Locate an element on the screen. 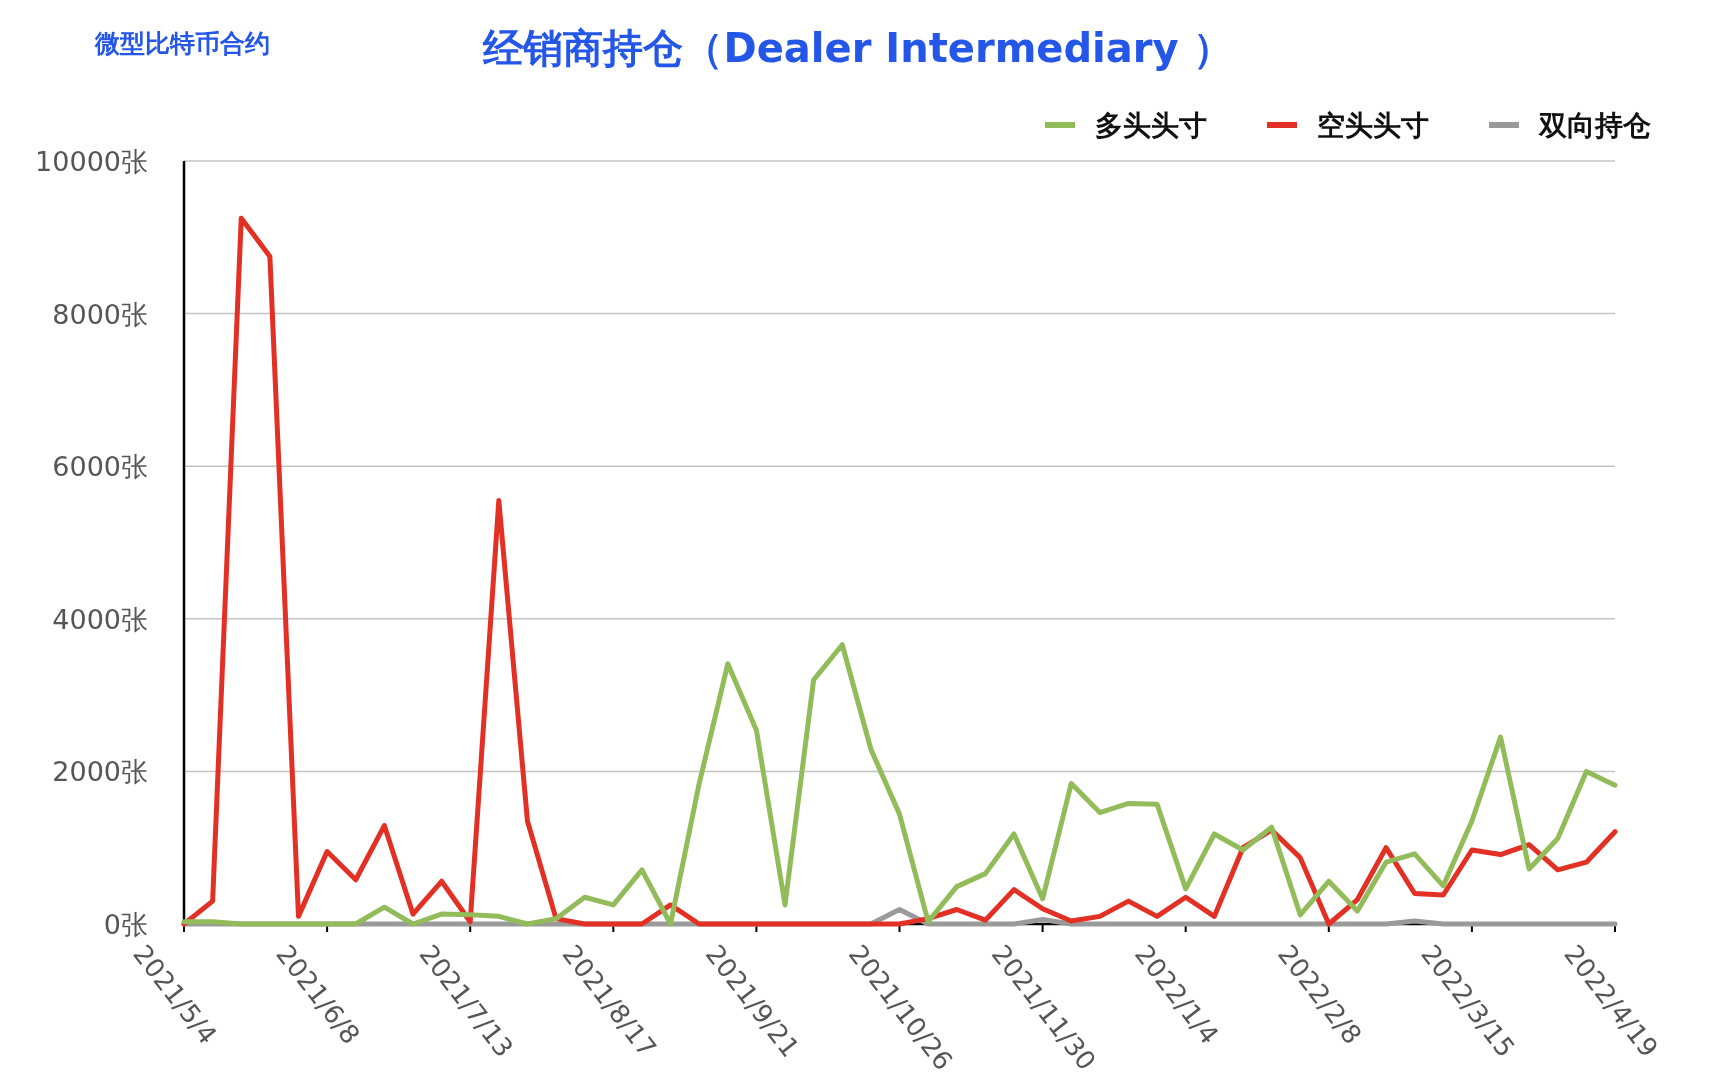 This screenshot has width=1724, height=1080. y-tick-label: 0张 is located at coordinates (125, 924).